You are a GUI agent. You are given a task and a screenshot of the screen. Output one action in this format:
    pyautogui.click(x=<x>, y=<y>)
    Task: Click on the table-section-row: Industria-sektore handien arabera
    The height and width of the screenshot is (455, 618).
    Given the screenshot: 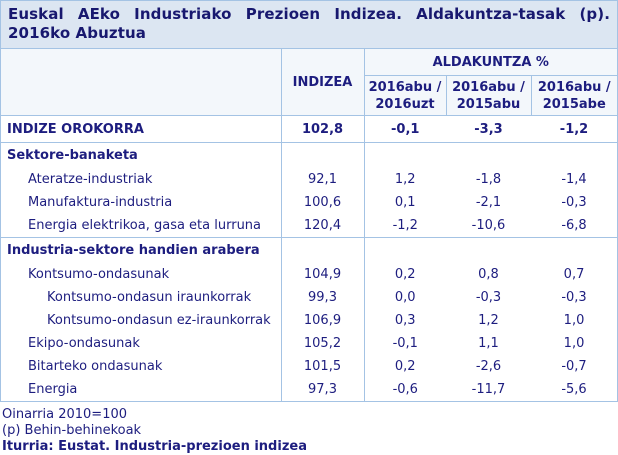 What is the action you would take?
    pyautogui.click(x=309, y=250)
    